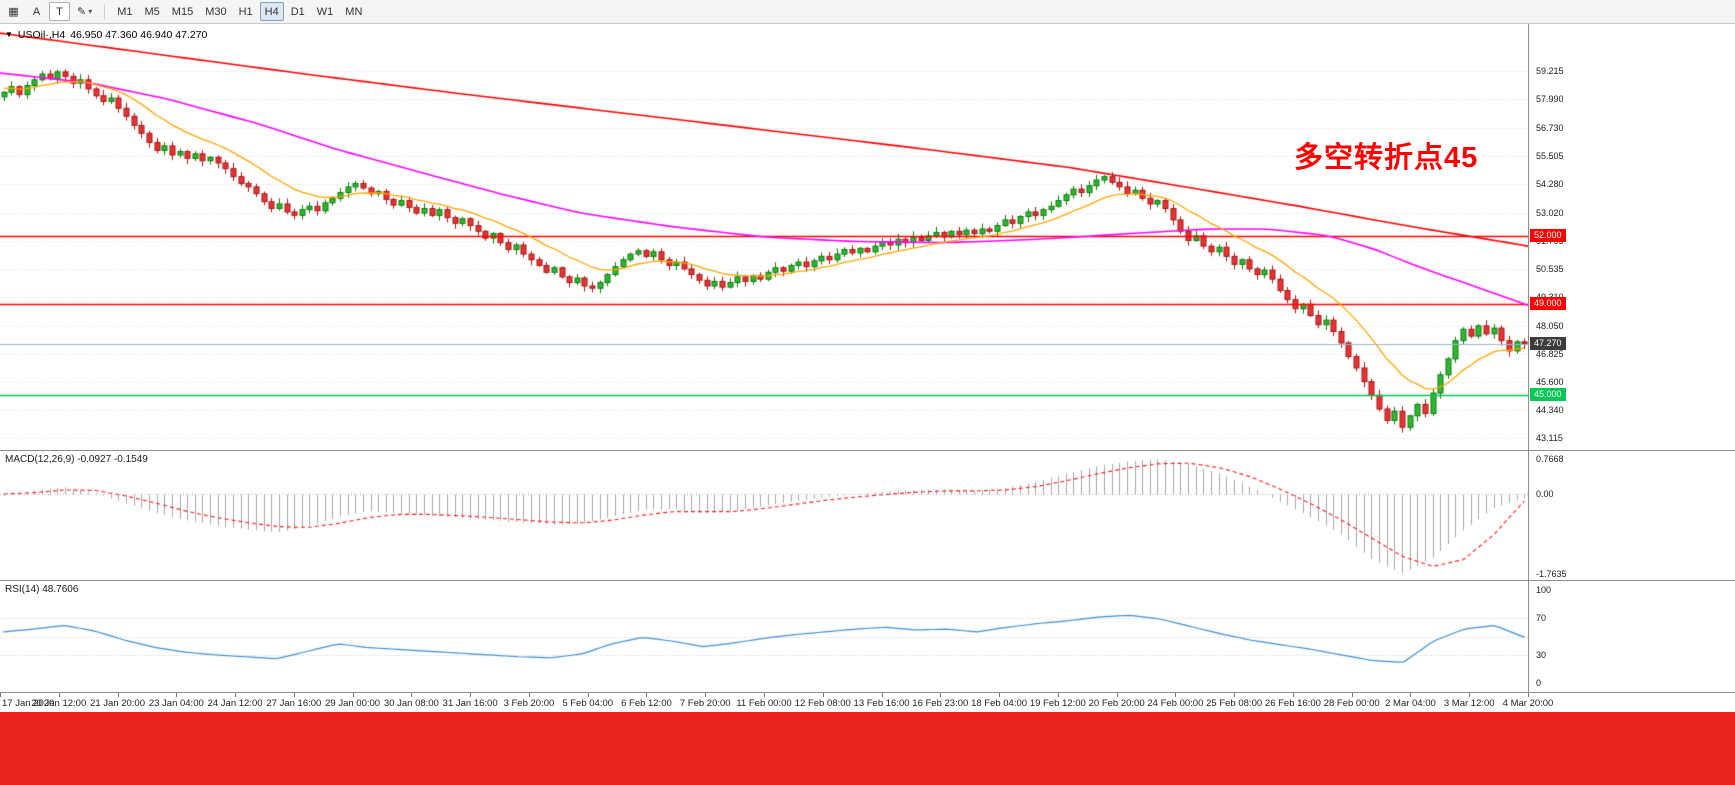  Describe the element at coordinates (152, 11) in the screenshot. I see `timeframe-button-m5: M5` at that location.